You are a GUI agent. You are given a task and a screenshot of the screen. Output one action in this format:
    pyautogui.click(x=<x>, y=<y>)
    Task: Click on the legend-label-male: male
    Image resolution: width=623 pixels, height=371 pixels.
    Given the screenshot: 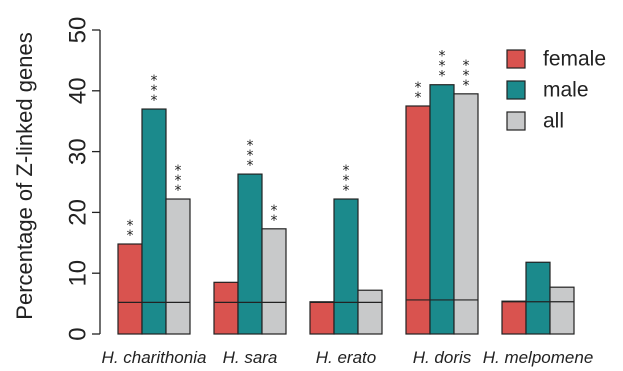 What is the action you would take?
    pyautogui.click(x=566, y=90)
    